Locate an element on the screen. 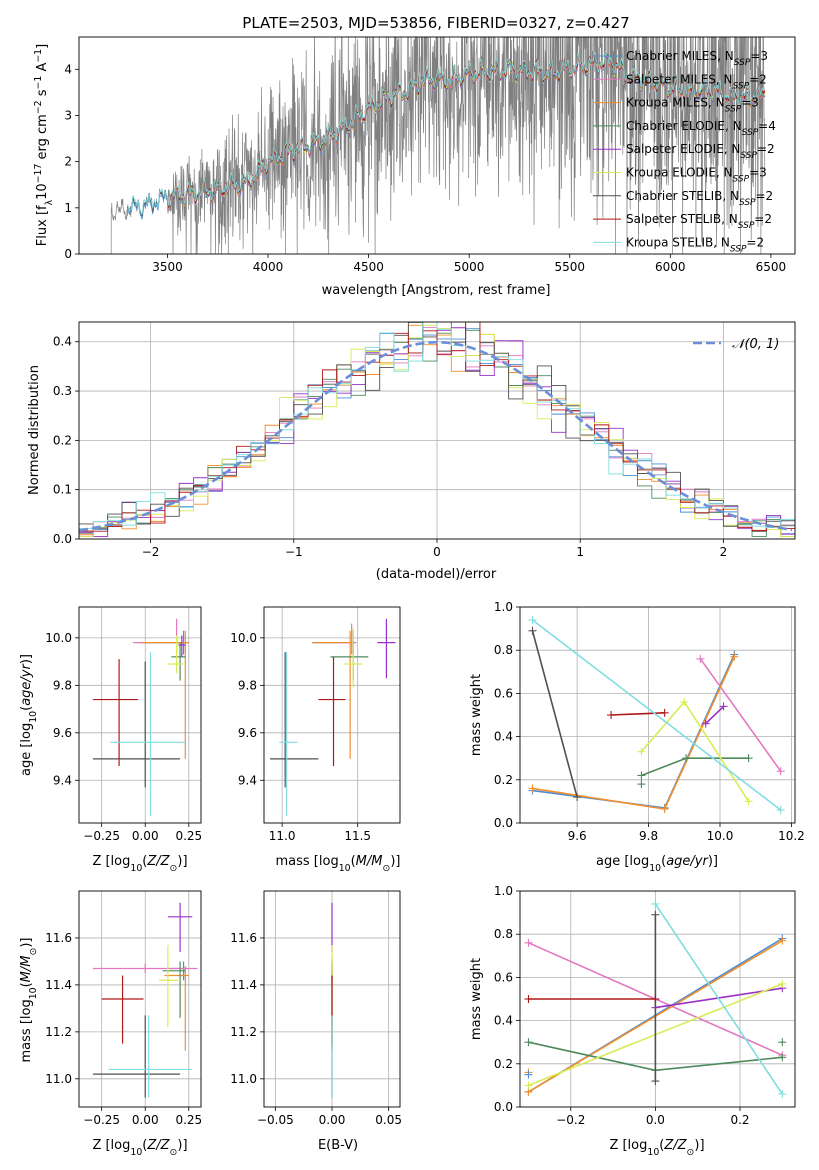 The image size is (819, 1170). legend-label: Kroupa STELIB, NSSP=2 is located at coordinates (695, 244).